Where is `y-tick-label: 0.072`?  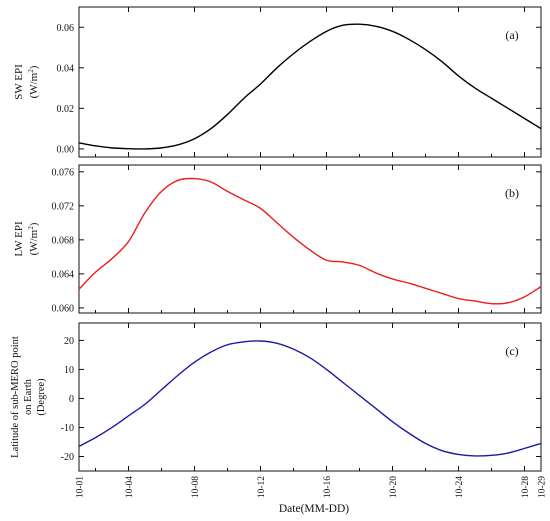
y-tick-label: 0.072 is located at coordinates (63, 206).